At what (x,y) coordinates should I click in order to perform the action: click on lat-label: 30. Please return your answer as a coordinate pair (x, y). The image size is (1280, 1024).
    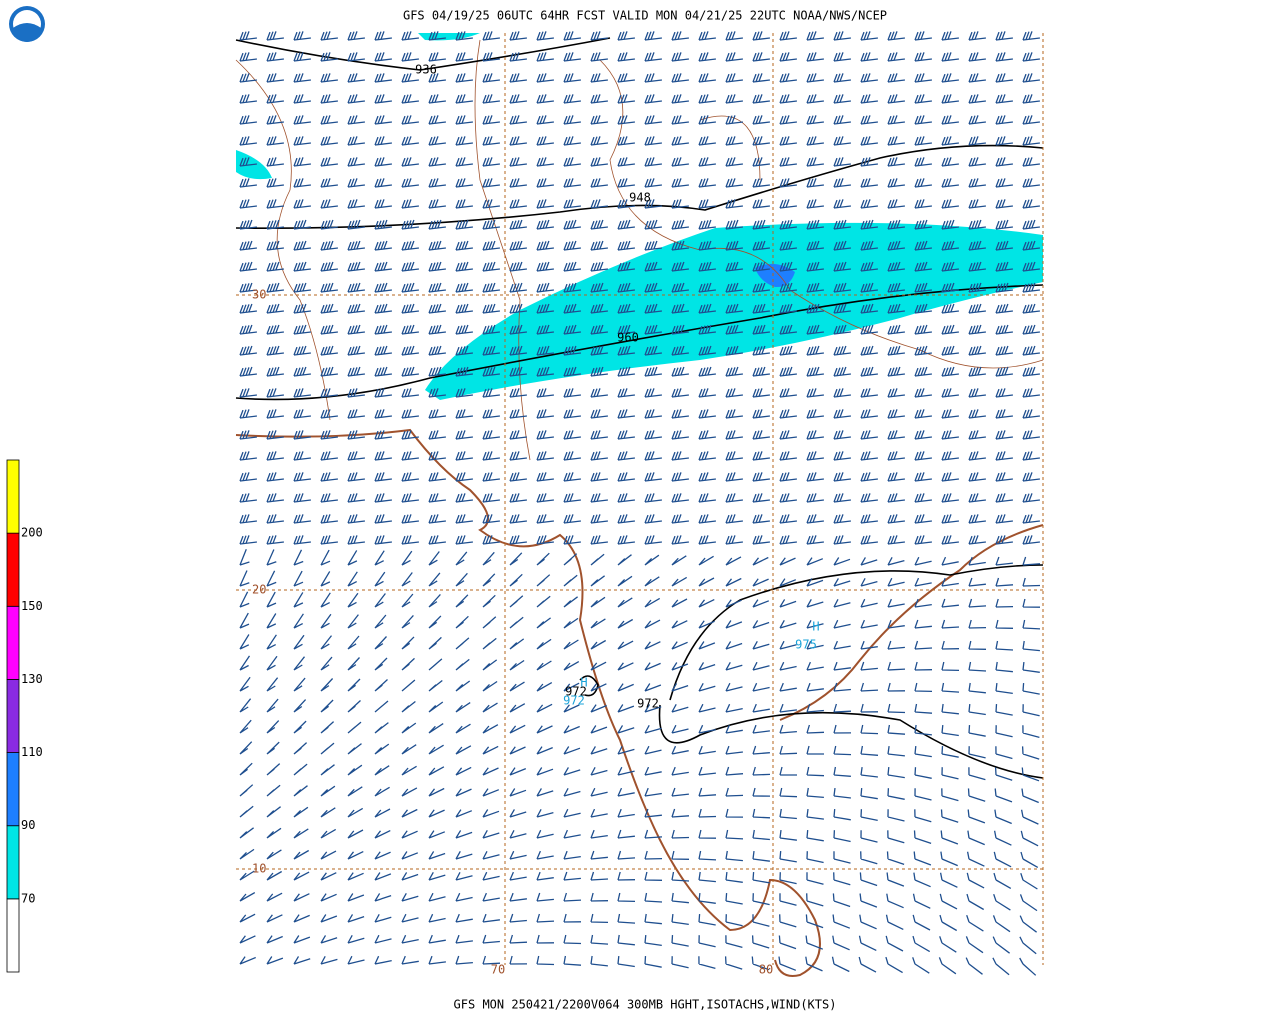
    Looking at the image, I should click on (259, 295).